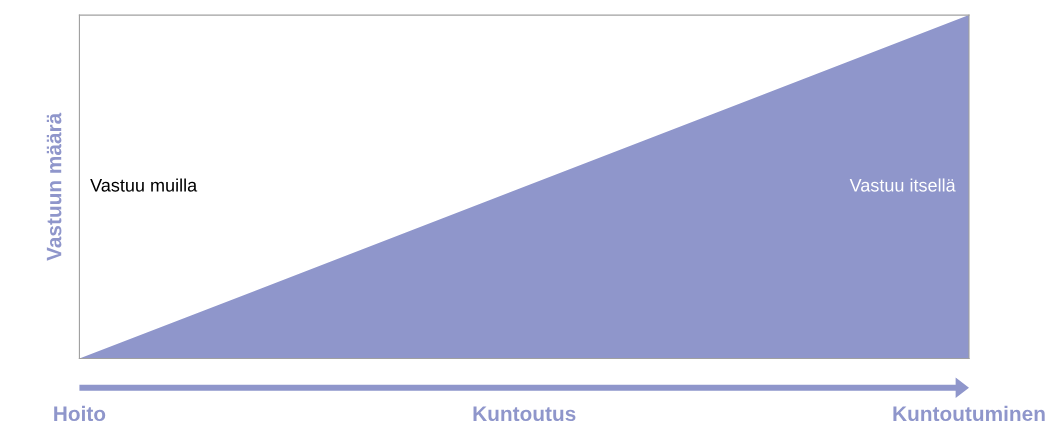 The image size is (1059, 432). What do you see at coordinates (902, 185) in the screenshot?
I see `annotation: Vastuu itsellä` at bounding box center [902, 185].